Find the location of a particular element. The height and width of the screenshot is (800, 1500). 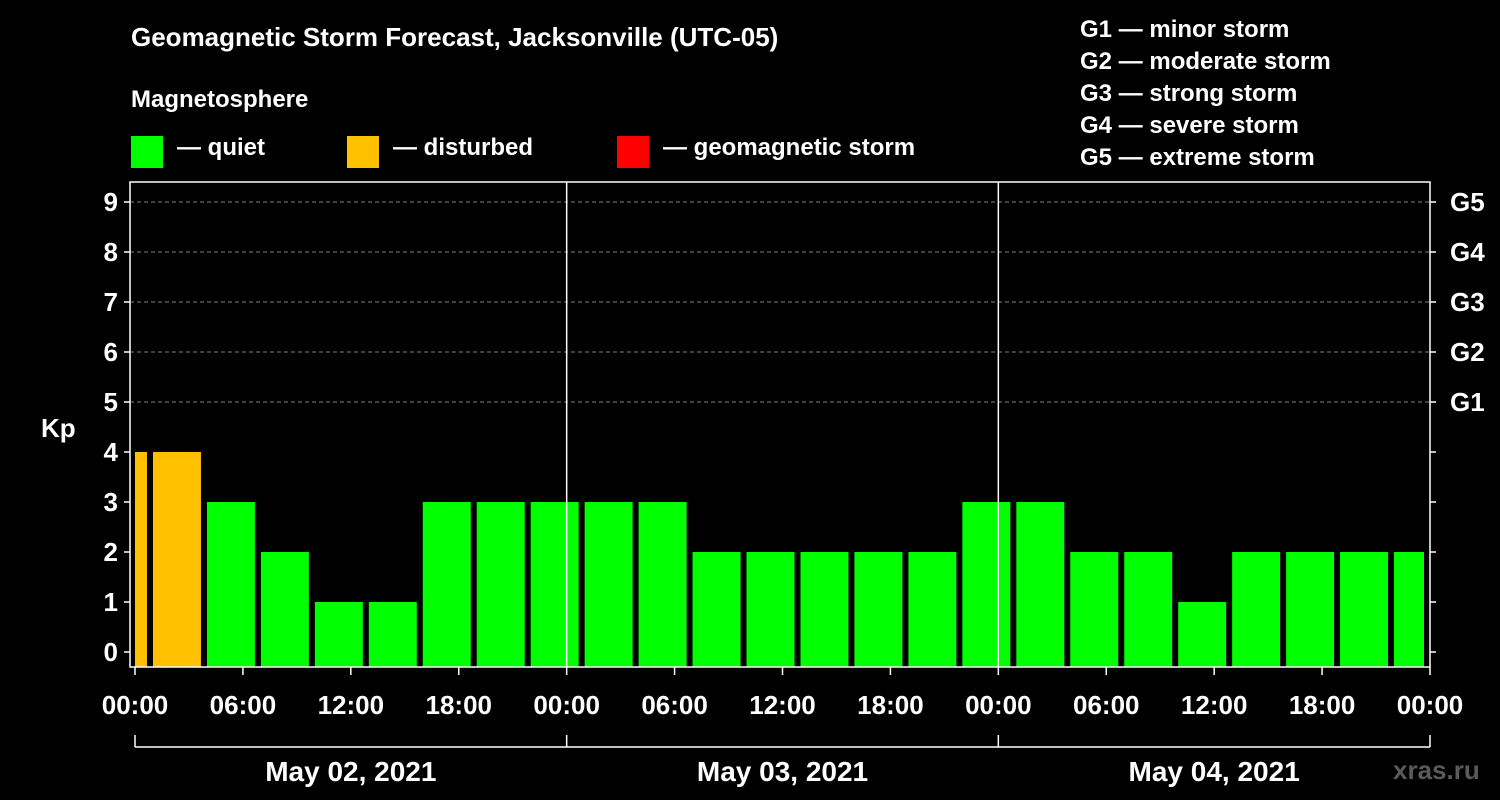

x-tick-label-0: 00:00 is located at coordinates (135, 705).